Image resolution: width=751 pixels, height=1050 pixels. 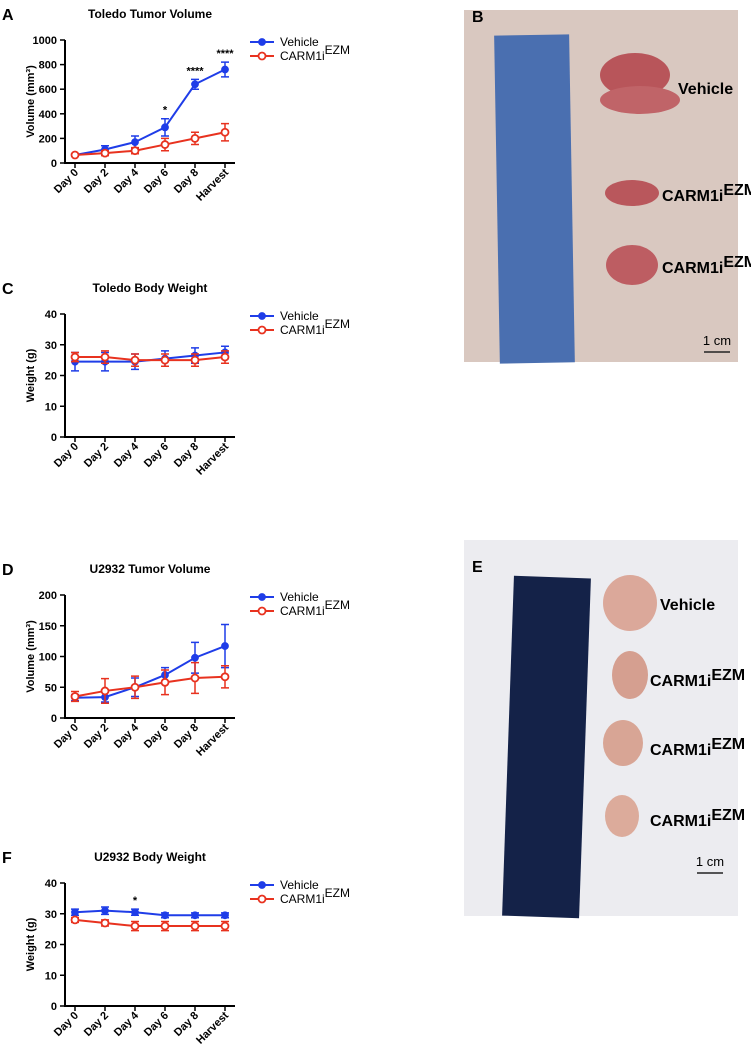 I want to click on chart-title: U2932 Body Weight, so click(x=150, y=857).